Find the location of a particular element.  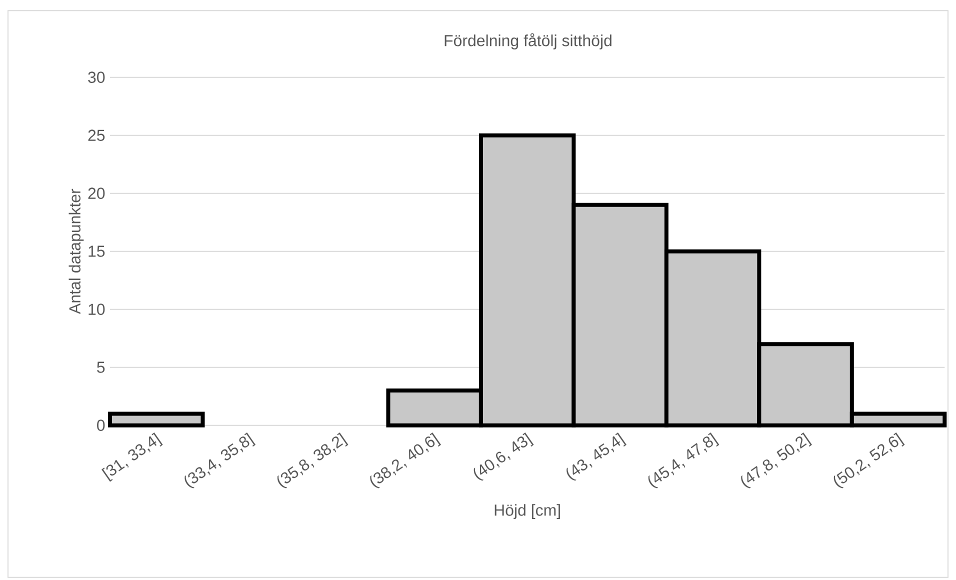

y-tick-label: 30 is located at coordinates (96, 77).